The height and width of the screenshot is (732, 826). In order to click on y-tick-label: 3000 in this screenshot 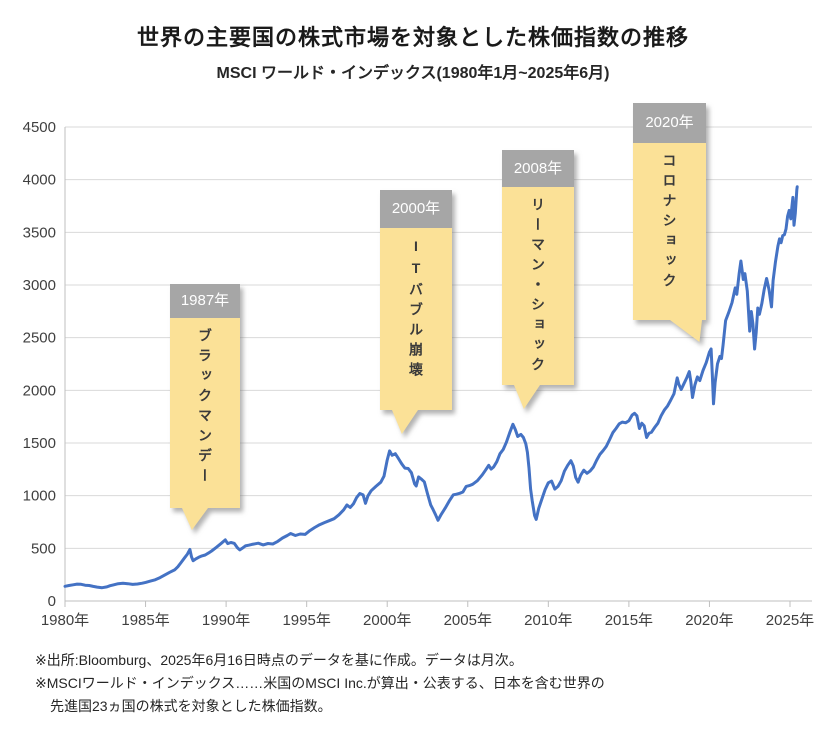, I will do `click(39, 285)`.